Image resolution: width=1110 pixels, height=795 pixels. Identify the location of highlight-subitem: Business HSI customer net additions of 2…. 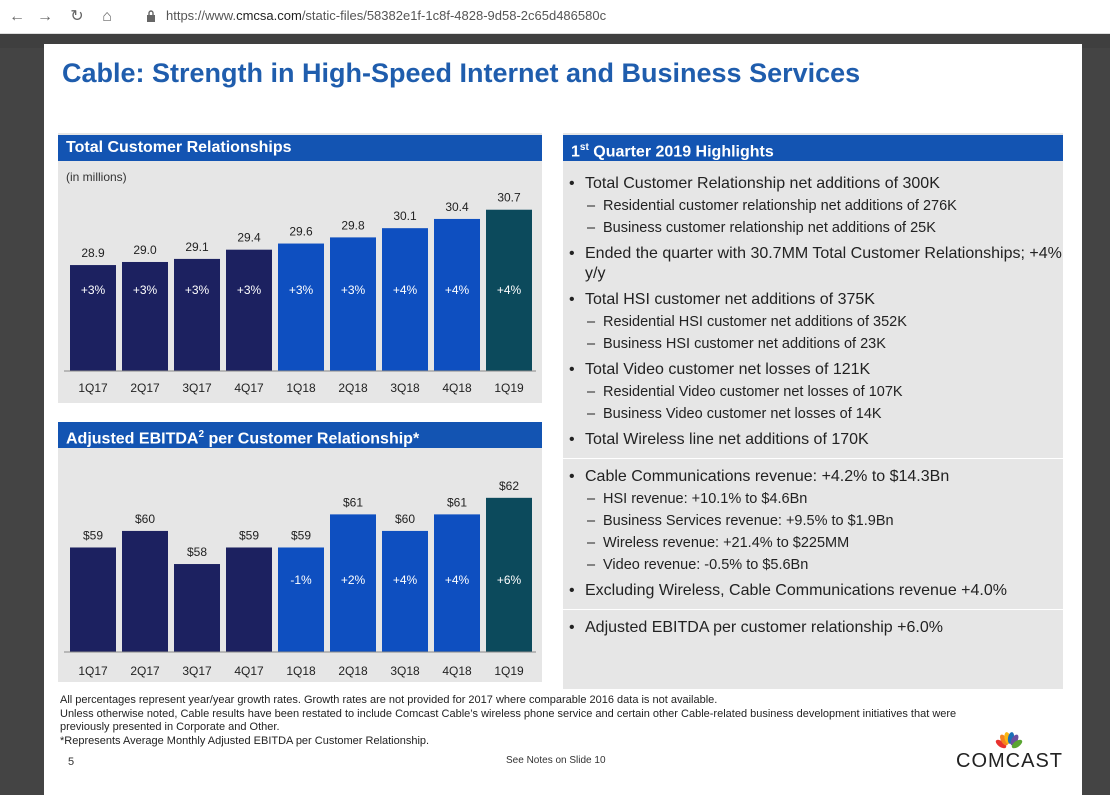
(813, 344).